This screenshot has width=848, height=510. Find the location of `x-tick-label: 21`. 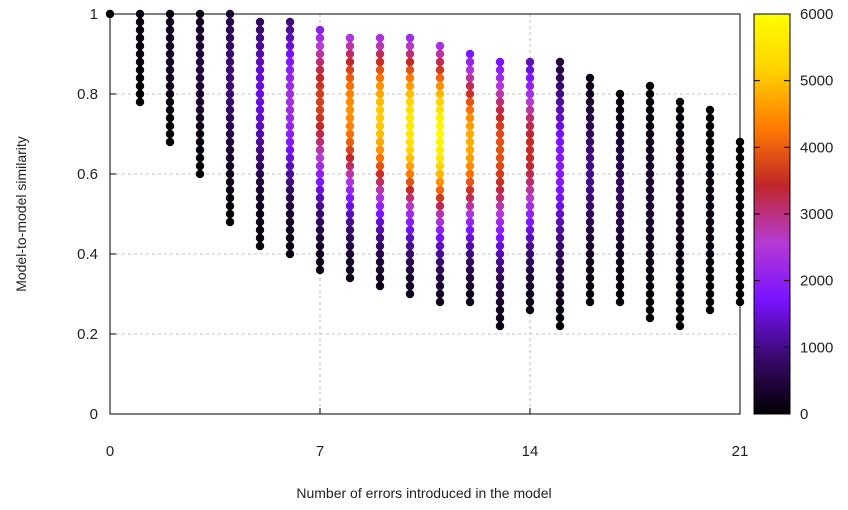

x-tick-label: 21 is located at coordinates (740, 451).